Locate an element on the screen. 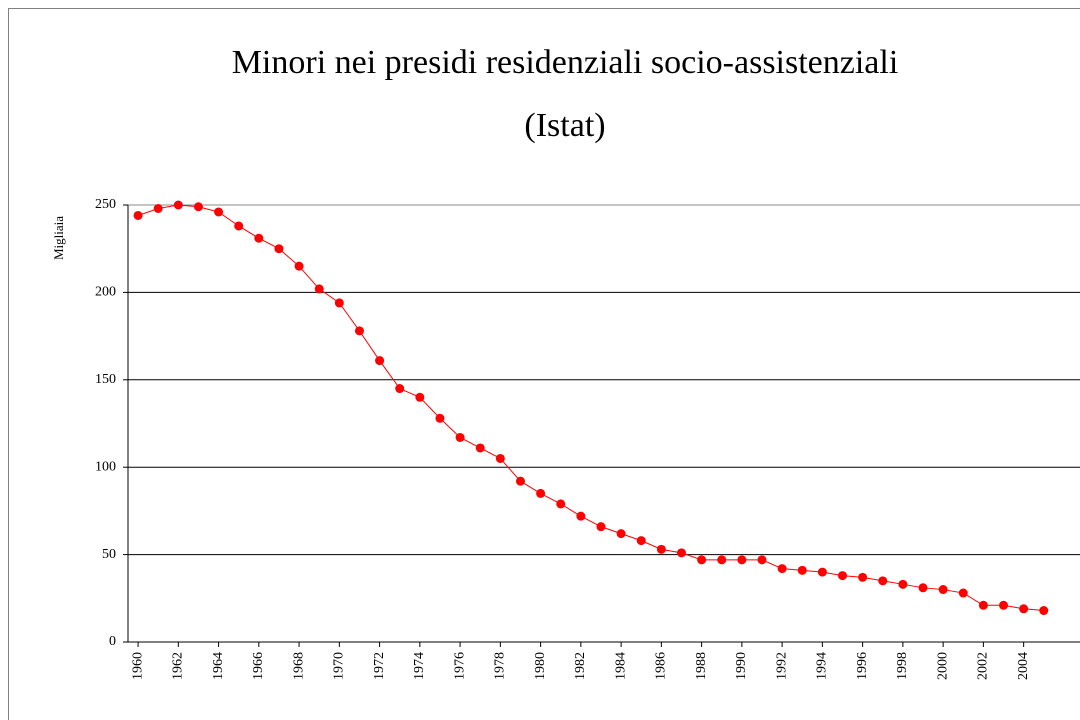 This screenshot has width=1080, height=720. x-tick-label: 1994 is located at coordinates (822, 666).